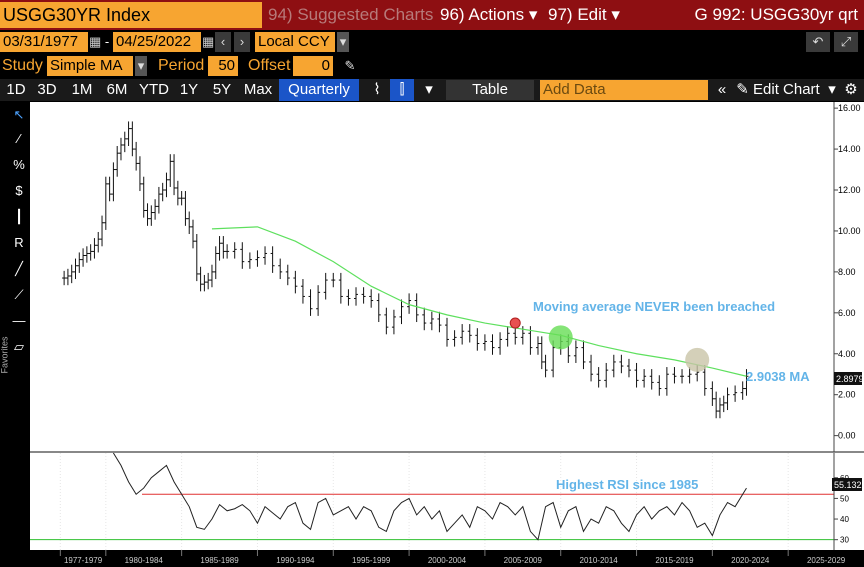 The height and width of the screenshot is (567, 864). I want to click on percent-tool-icon: %, so click(19, 164).